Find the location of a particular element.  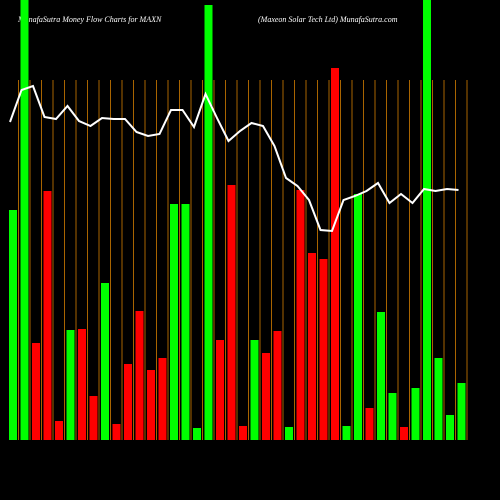

chart-title: MunafaSutra Money Flow Charts for MAXN is located at coordinates (89, 19).